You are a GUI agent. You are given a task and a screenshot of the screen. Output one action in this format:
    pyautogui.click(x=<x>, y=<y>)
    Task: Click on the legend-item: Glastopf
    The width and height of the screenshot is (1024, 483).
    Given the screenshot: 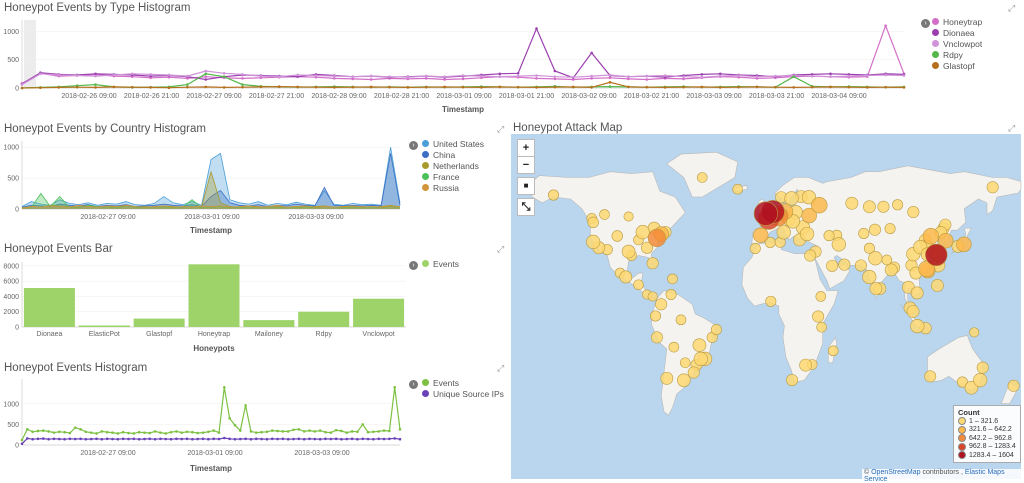 What is the action you would take?
    pyautogui.click(x=957, y=65)
    